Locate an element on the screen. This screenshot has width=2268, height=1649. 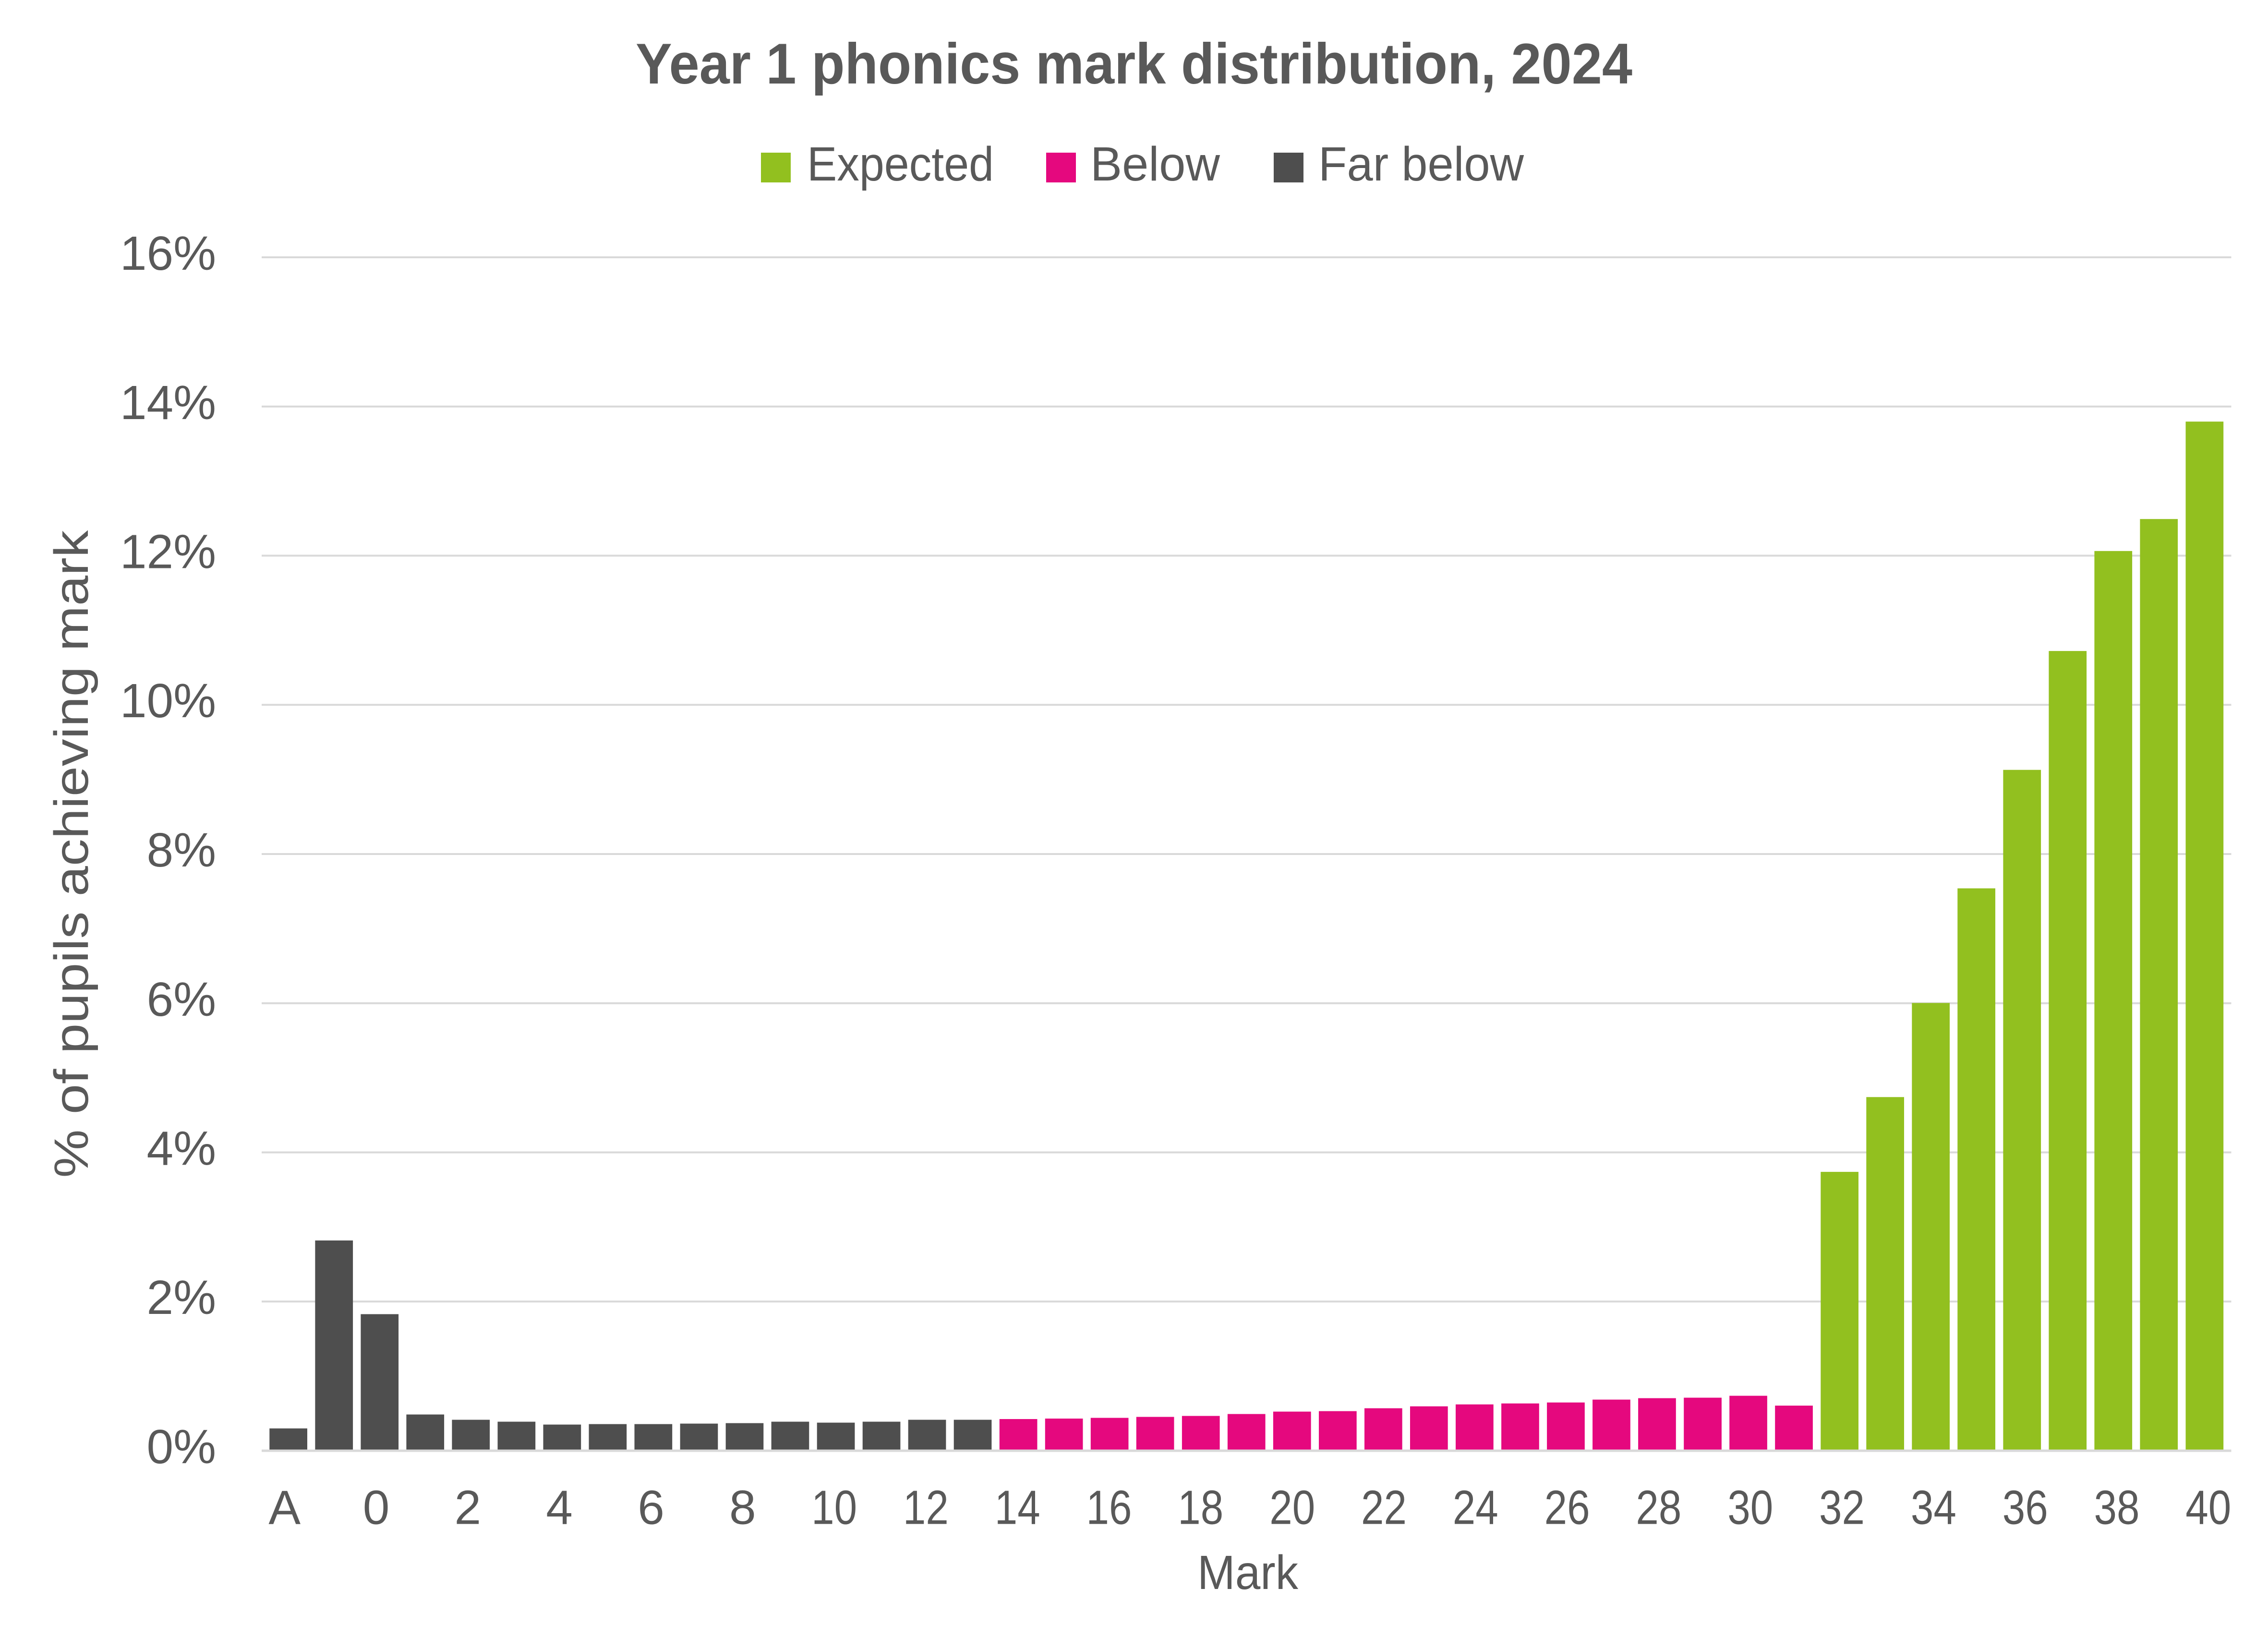
svg-text: 36 is located at coordinates (2025, 1508).